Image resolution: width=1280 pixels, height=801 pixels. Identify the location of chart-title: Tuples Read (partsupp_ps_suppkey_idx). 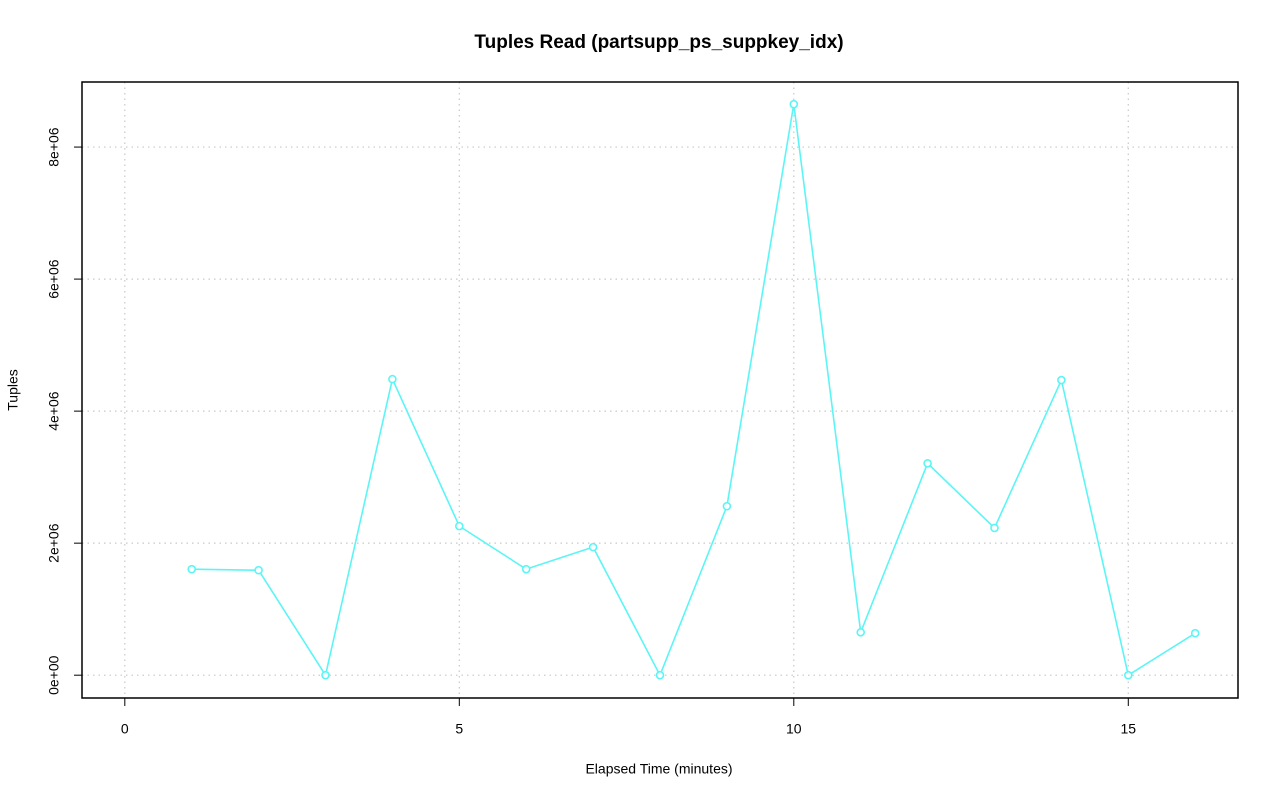
(658, 42).